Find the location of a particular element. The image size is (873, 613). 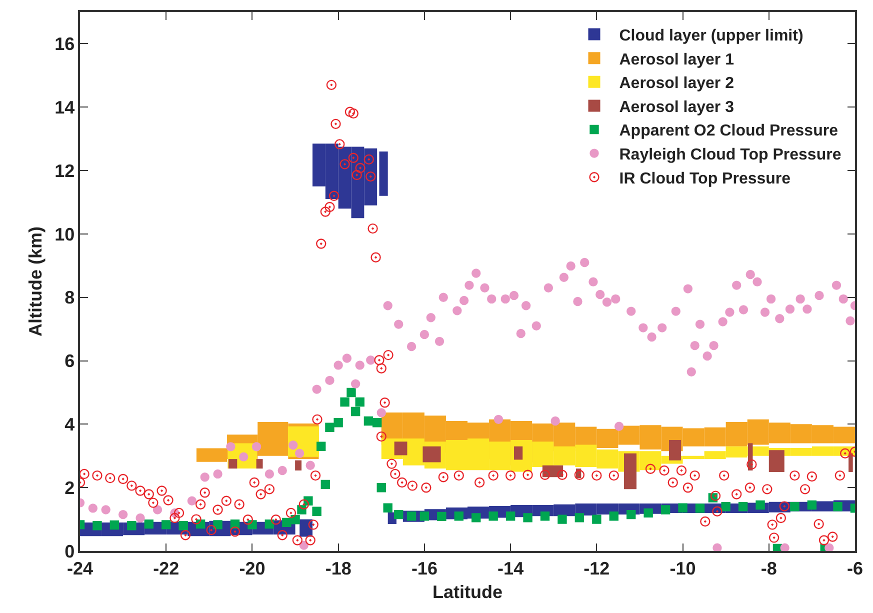

y-axis-title: Altitude (km) is located at coordinates (35, 281).